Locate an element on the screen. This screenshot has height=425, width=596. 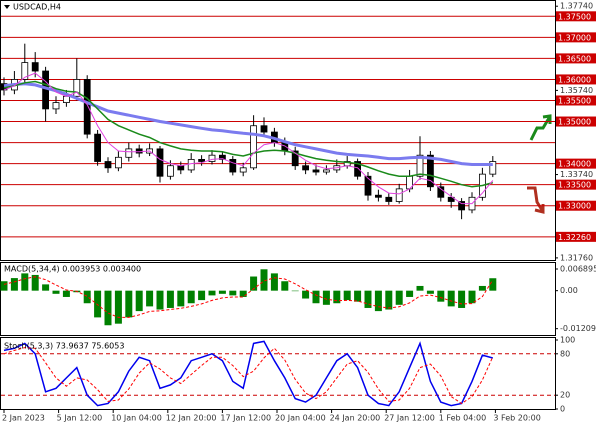
y-tick-label: -0.01209 is located at coordinates (578, 328).